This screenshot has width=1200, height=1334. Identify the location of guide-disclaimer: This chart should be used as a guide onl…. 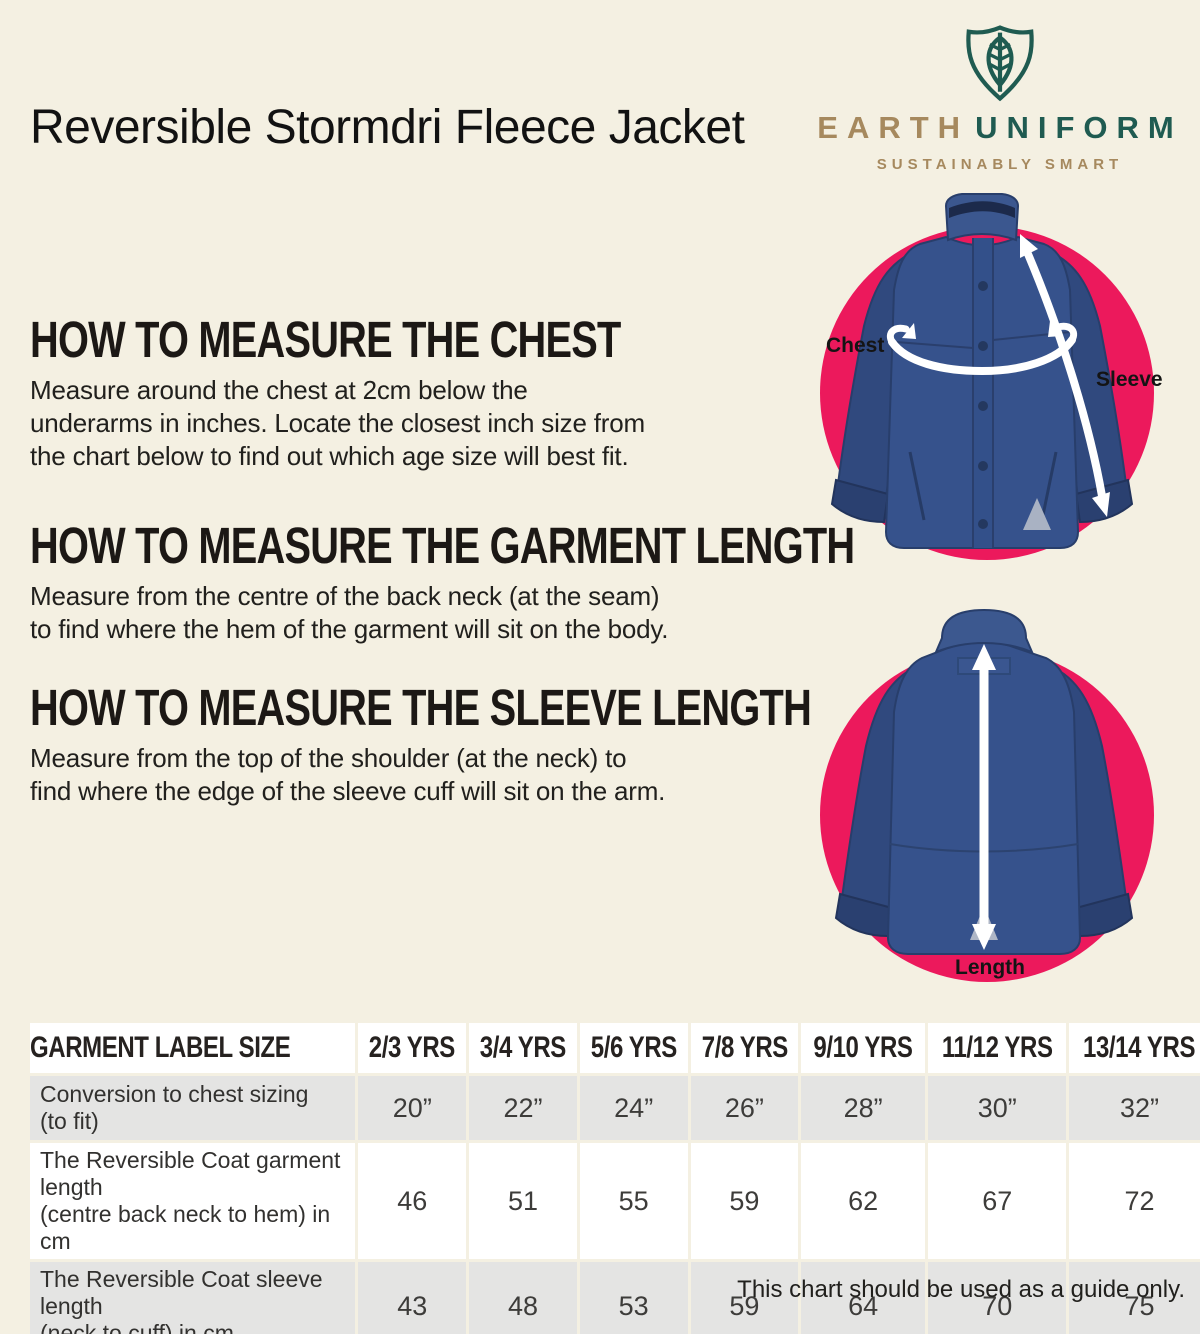
(961, 1289).